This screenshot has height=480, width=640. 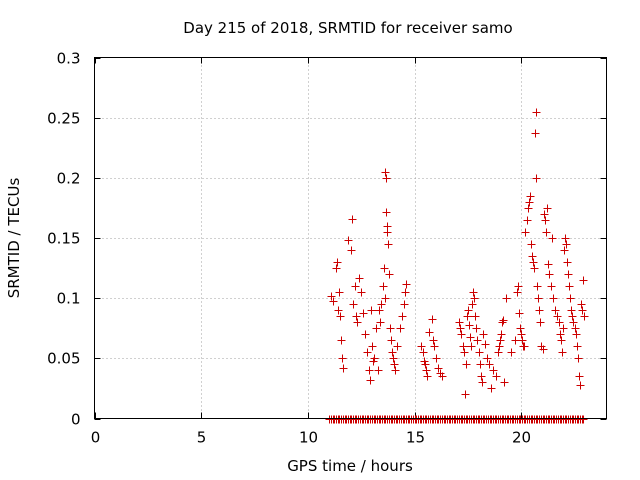 I want to click on y-tick-label: 0.3, so click(x=69, y=59).